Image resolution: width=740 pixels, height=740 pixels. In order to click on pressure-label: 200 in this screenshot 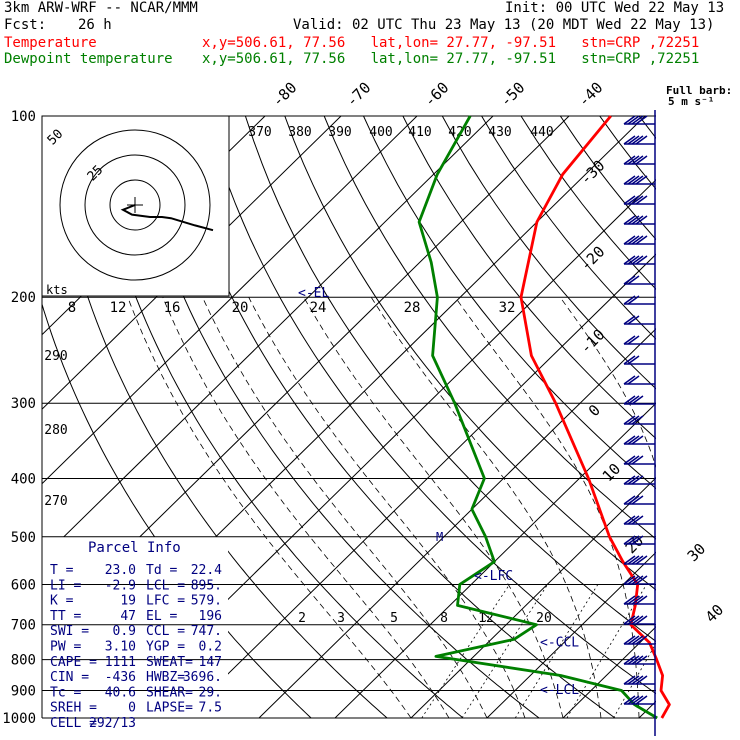, I will do `click(23, 298)`.